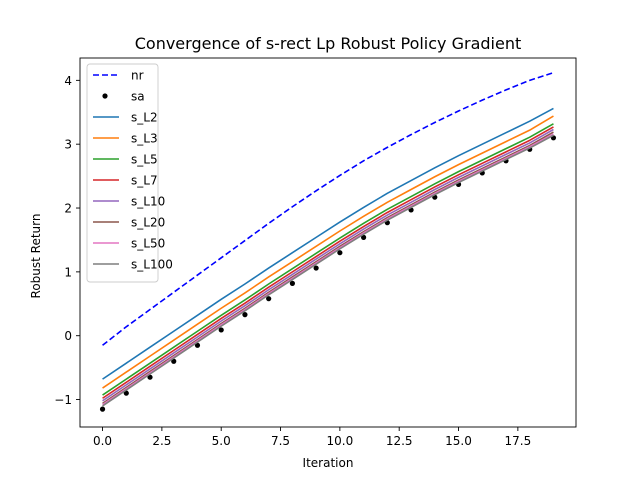 The image size is (640, 480). Describe the element at coordinates (280, 441) in the screenshot. I see `x-tick-label: 7.5` at that location.